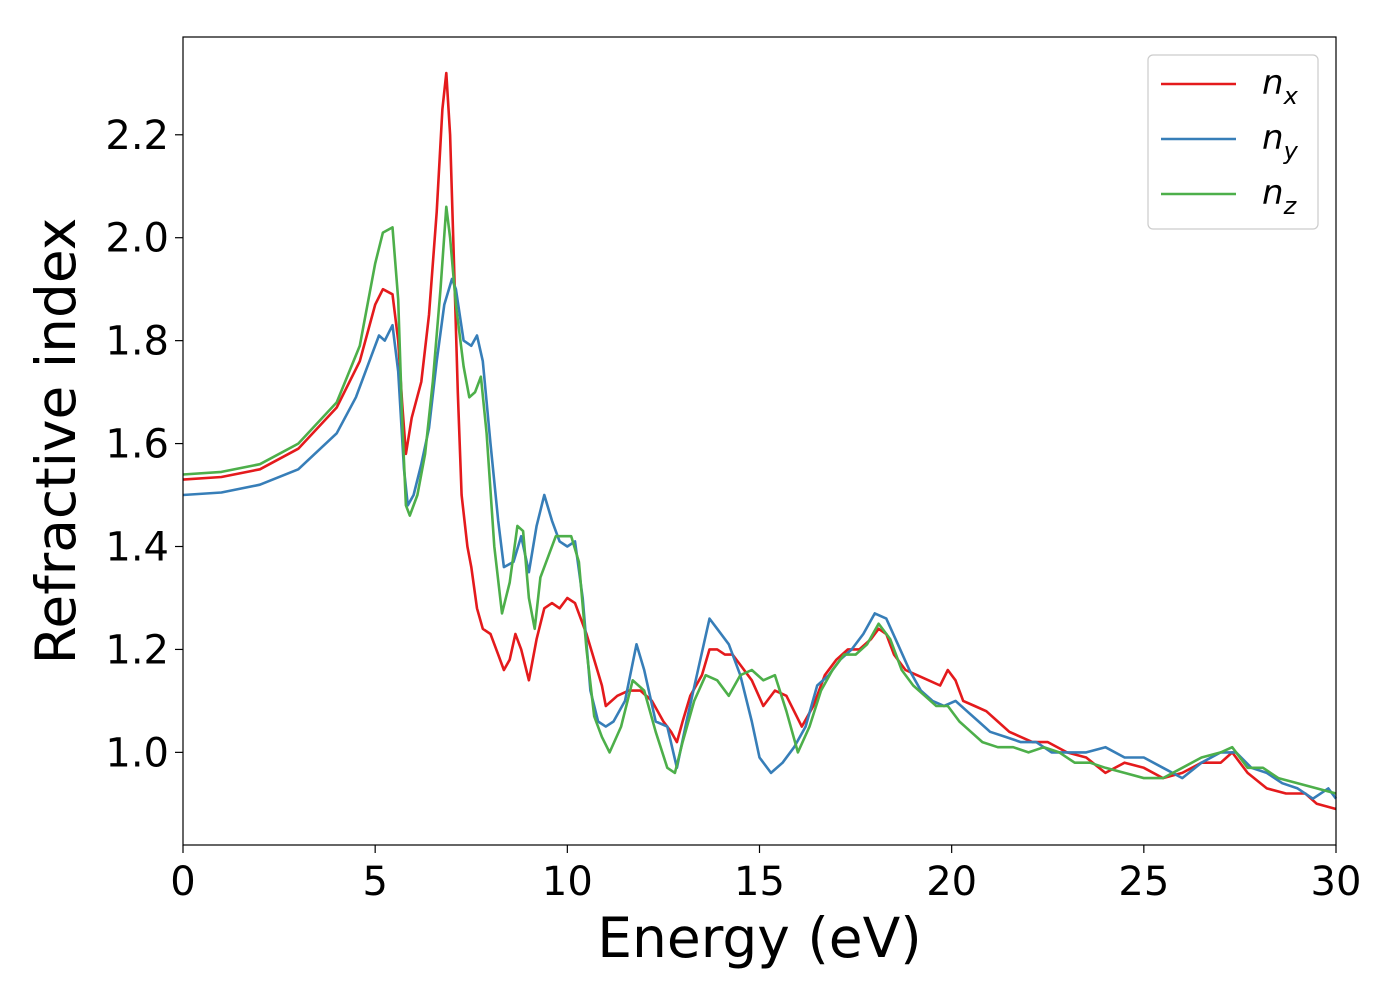 The height and width of the screenshot is (1000, 1400). What do you see at coordinates (137, 342) in the screenshot?
I see `y-tick-label: 1.8` at bounding box center [137, 342].